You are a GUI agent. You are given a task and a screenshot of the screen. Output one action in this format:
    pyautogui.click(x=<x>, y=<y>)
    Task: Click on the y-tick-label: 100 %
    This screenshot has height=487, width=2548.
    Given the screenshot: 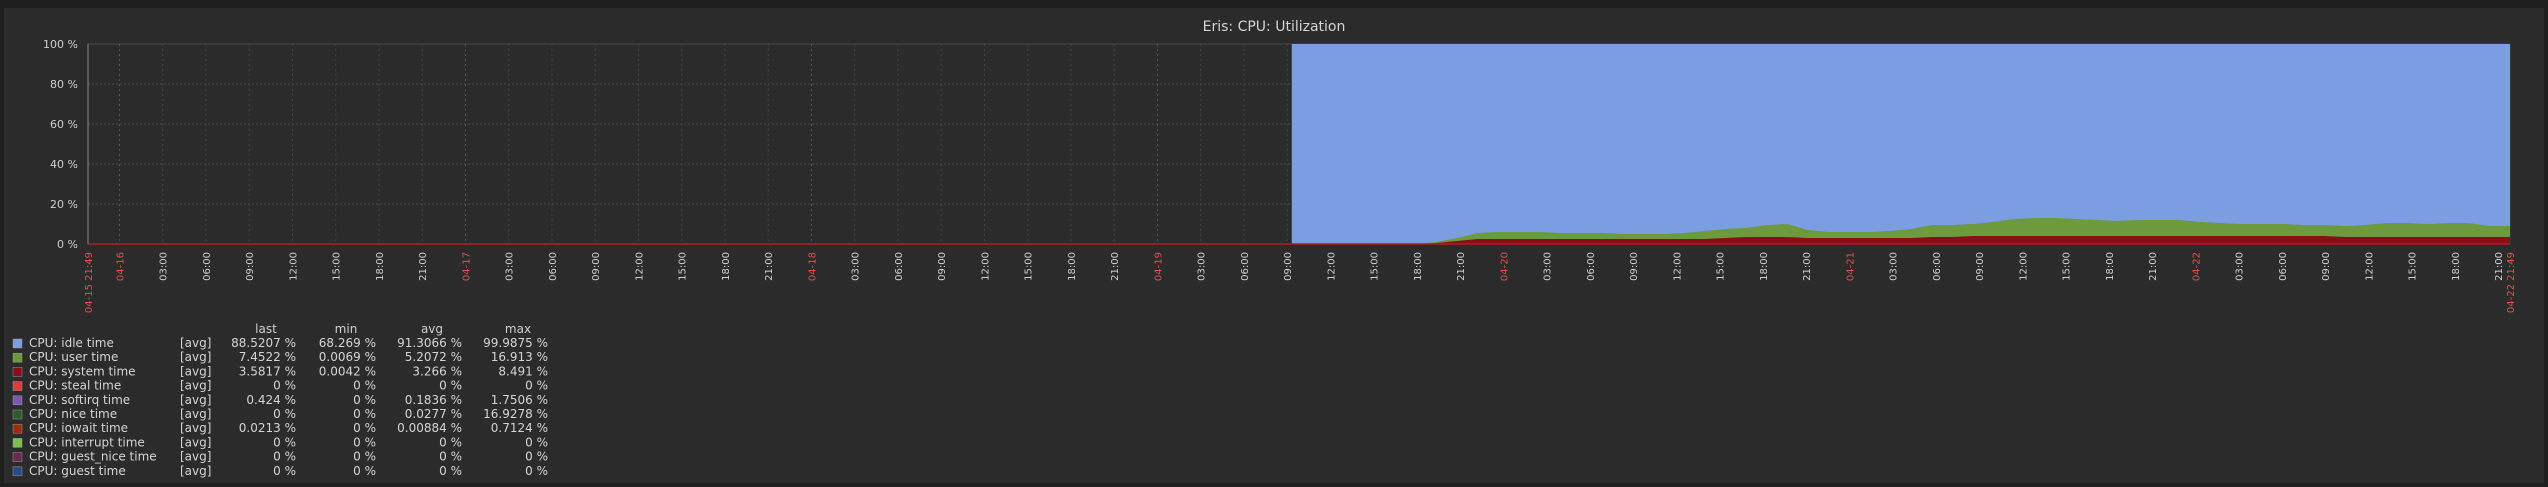 What is the action you would take?
    pyautogui.click(x=60, y=44)
    